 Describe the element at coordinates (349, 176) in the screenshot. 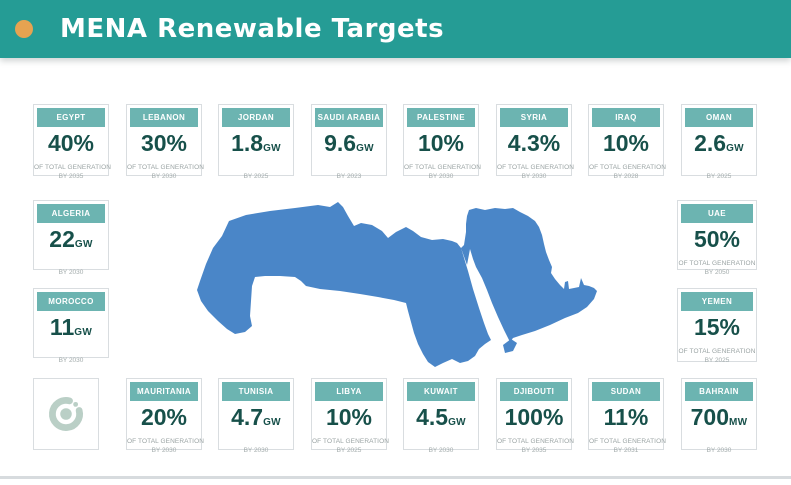

I see `target-year: BY 2023` at that location.